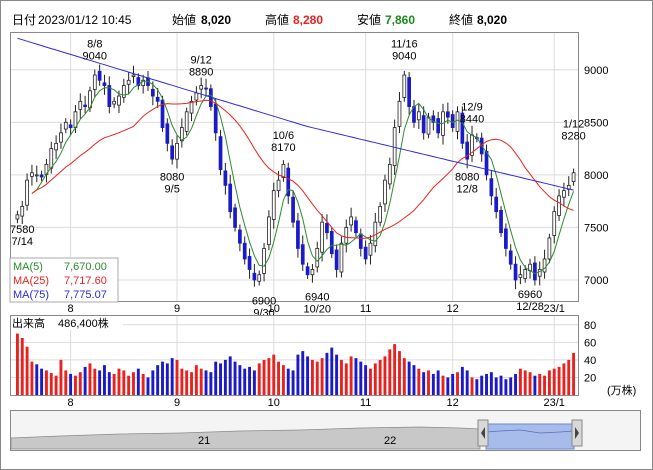 This screenshot has width=653, height=470. I want to click on volume-tick-label: 20, so click(590, 378).